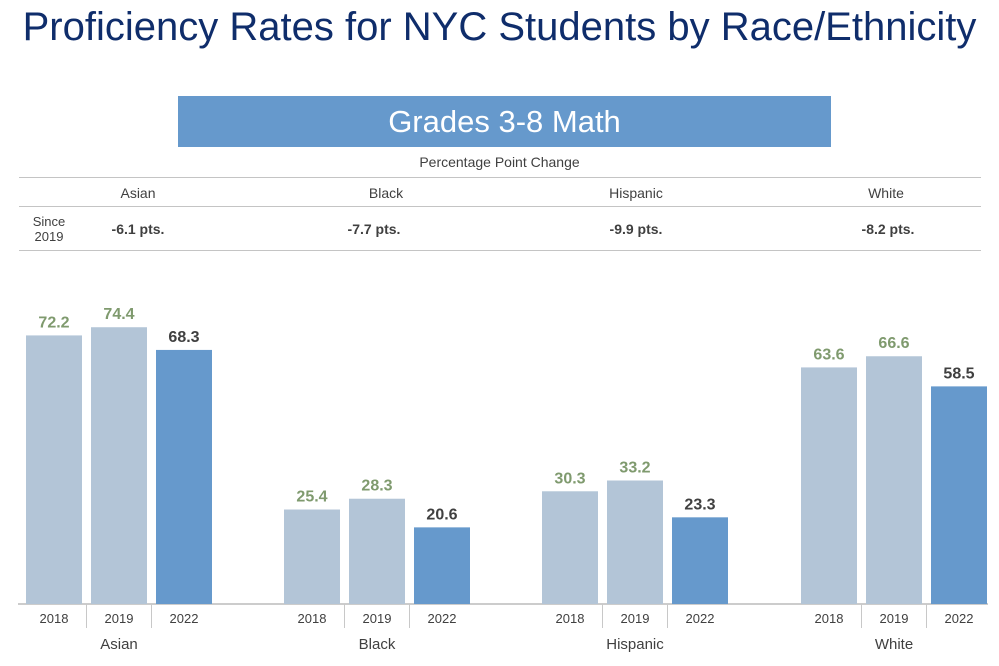 The image size is (999, 666). What do you see at coordinates (138, 193) in the screenshot?
I see `group-header-asian: Asian` at bounding box center [138, 193].